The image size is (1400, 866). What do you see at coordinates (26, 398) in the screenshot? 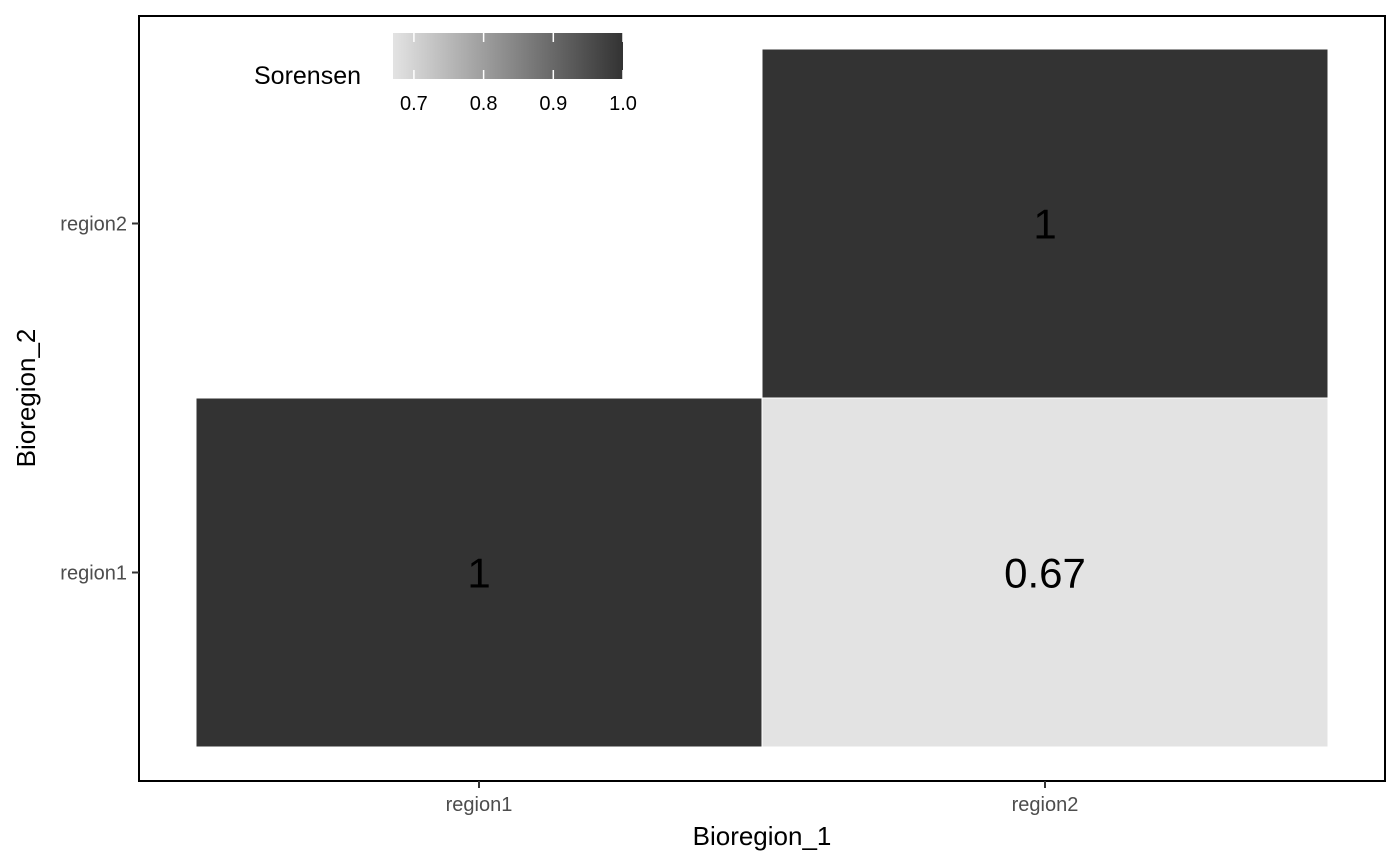
I see `y-axis-title: Bioregion_2` at bounding box center [26, 398].